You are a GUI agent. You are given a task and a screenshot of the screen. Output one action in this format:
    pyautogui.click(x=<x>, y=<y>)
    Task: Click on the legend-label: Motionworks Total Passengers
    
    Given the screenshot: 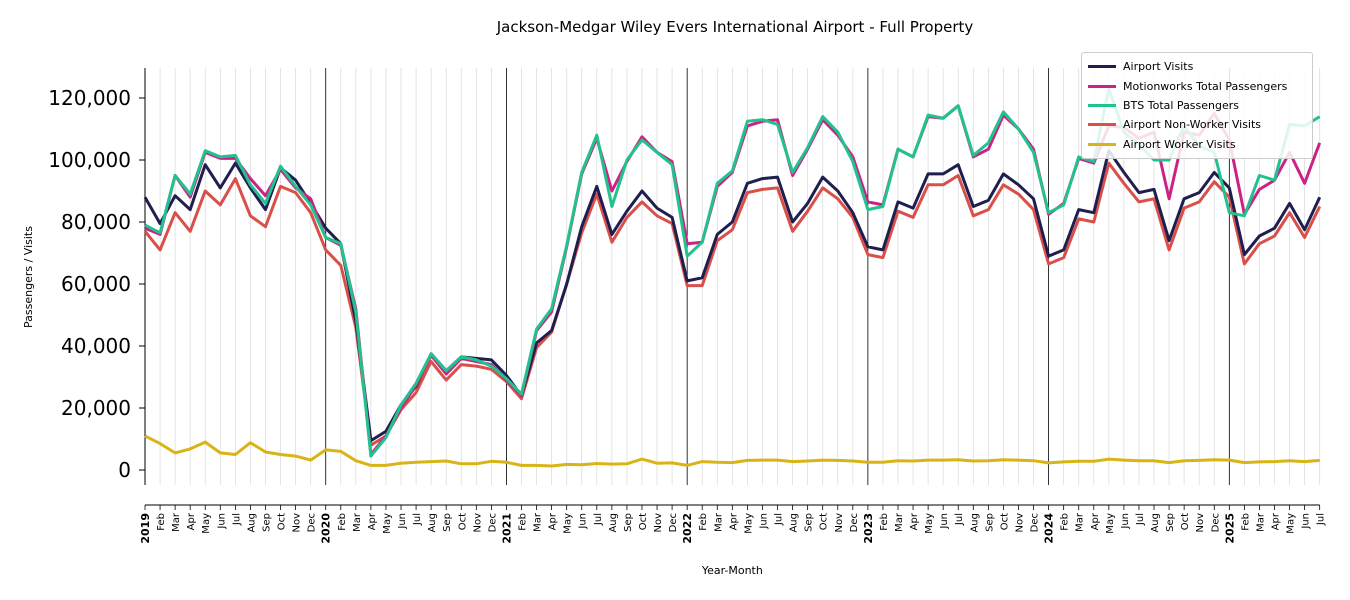 What is the action you would take?
    pyautogui.click(x=1205, y=86)
    